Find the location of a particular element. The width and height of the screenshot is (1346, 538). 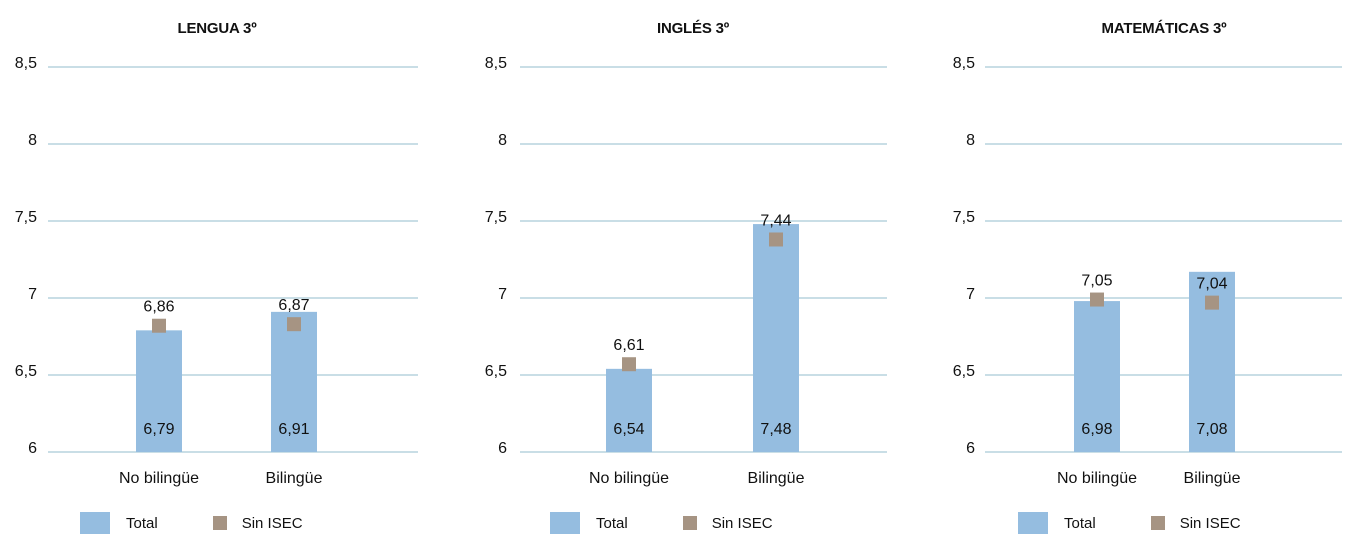

bar-total-label: 6,79 is located at coordinates (158, 429).